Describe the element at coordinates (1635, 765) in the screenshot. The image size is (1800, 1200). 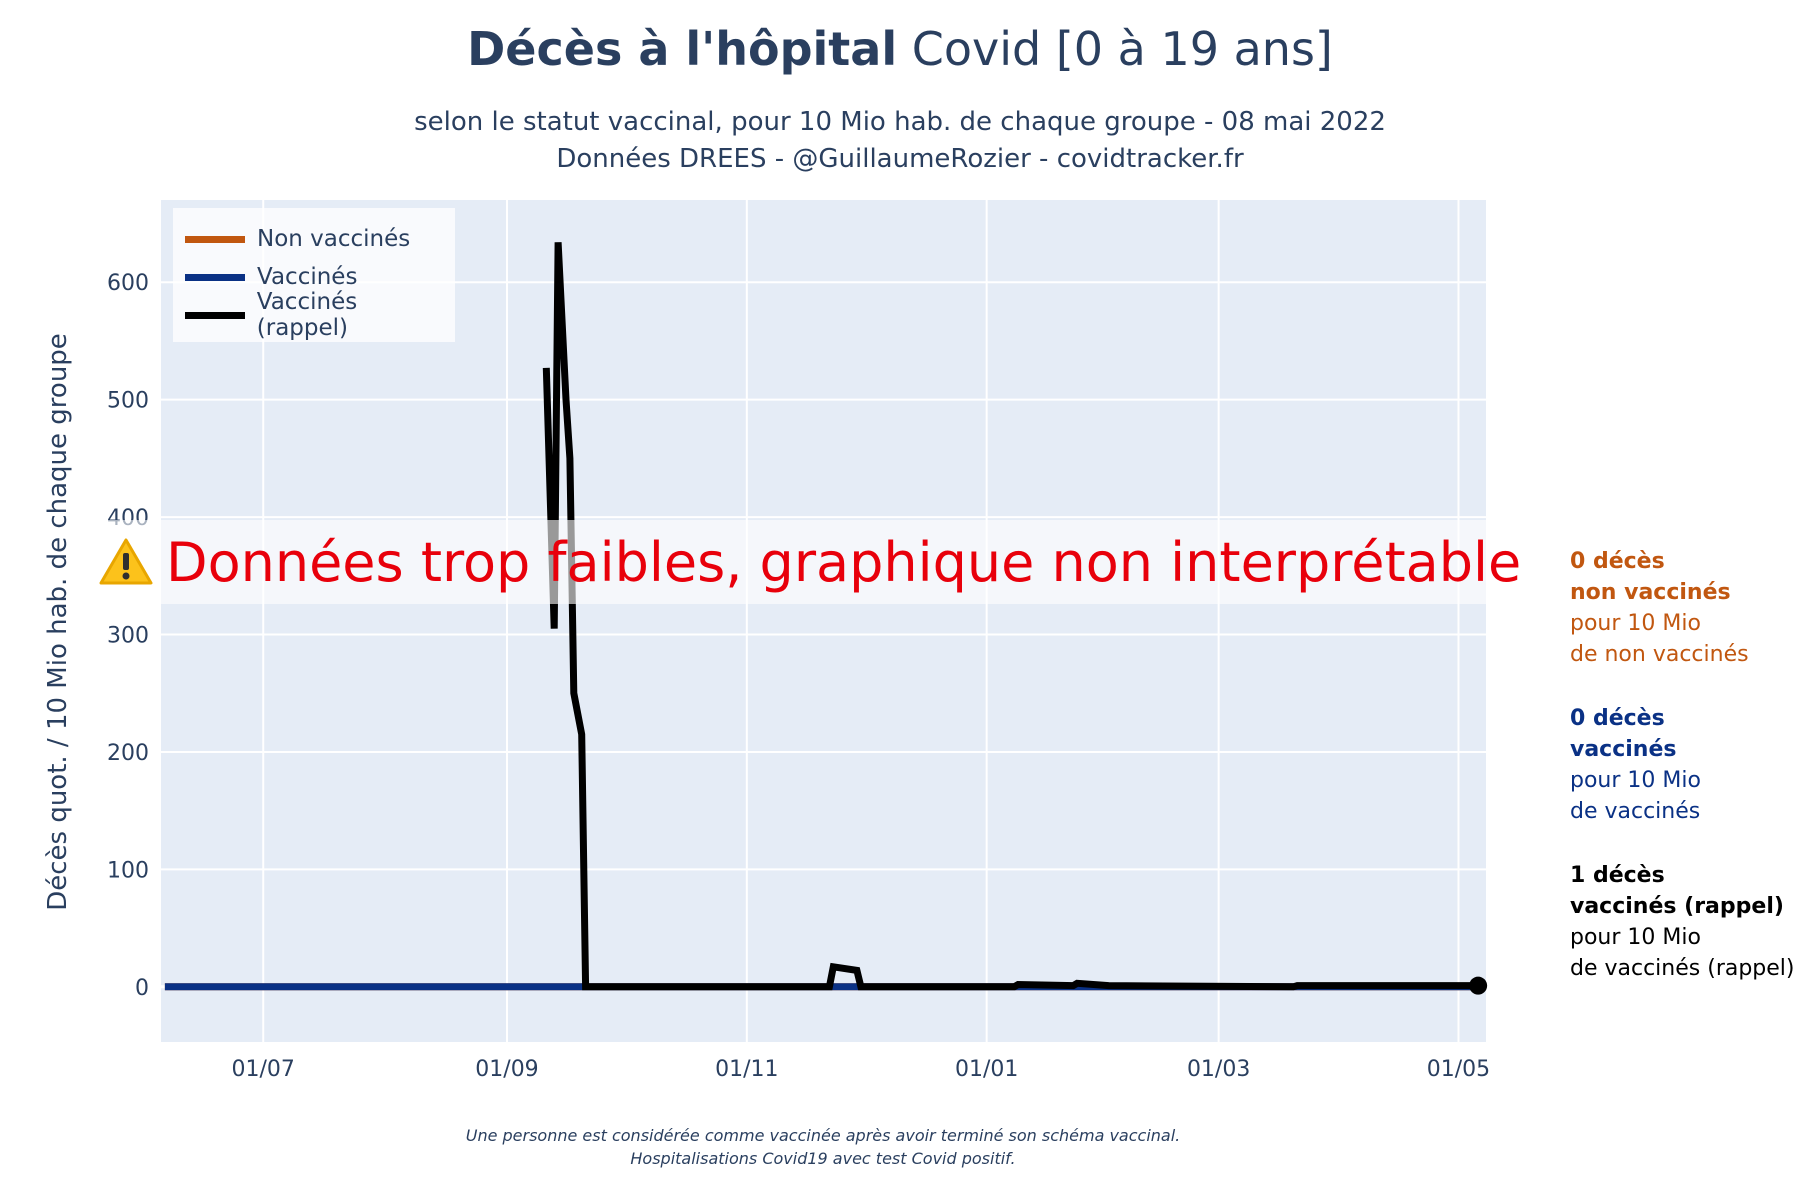
I see `annotation-vaccines: 0 décès vaccinés pour 10 Mio de vaccinés` at that location.